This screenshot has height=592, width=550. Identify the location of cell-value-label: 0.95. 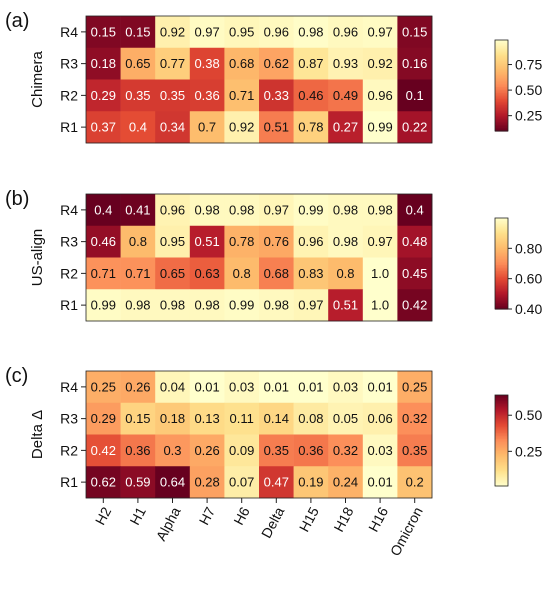
(241, 31).